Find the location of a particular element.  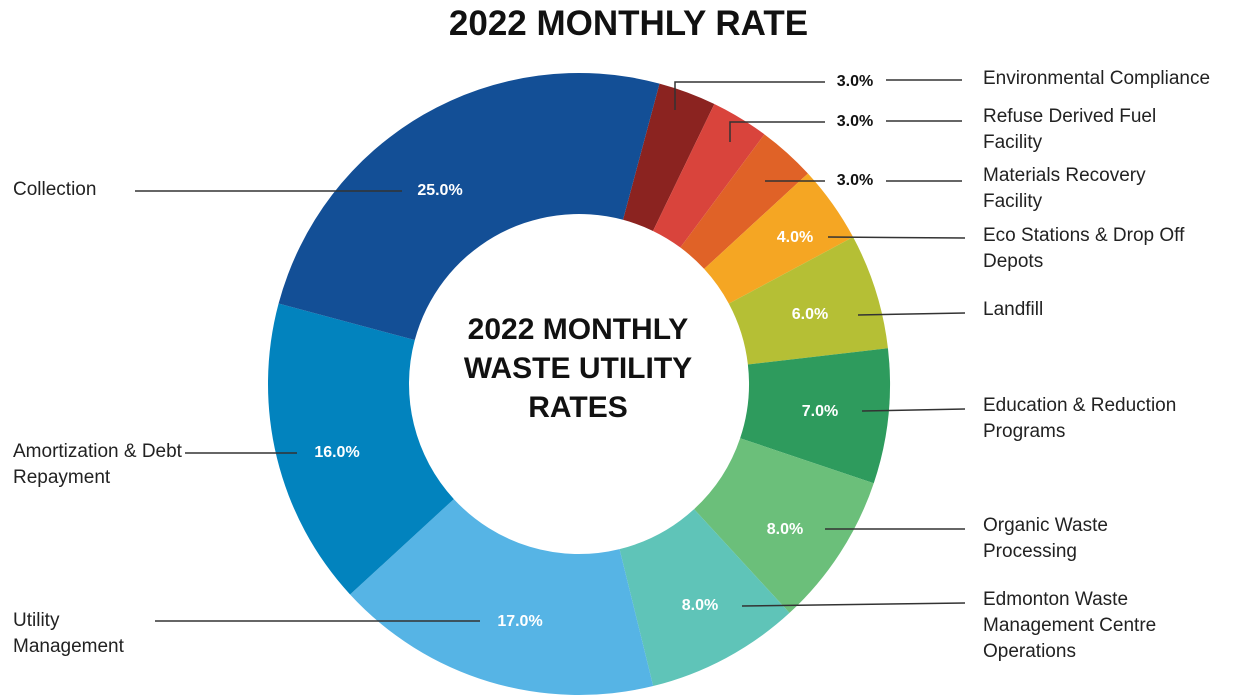

value-label: 7.0% is located at coordinates (820, 411).